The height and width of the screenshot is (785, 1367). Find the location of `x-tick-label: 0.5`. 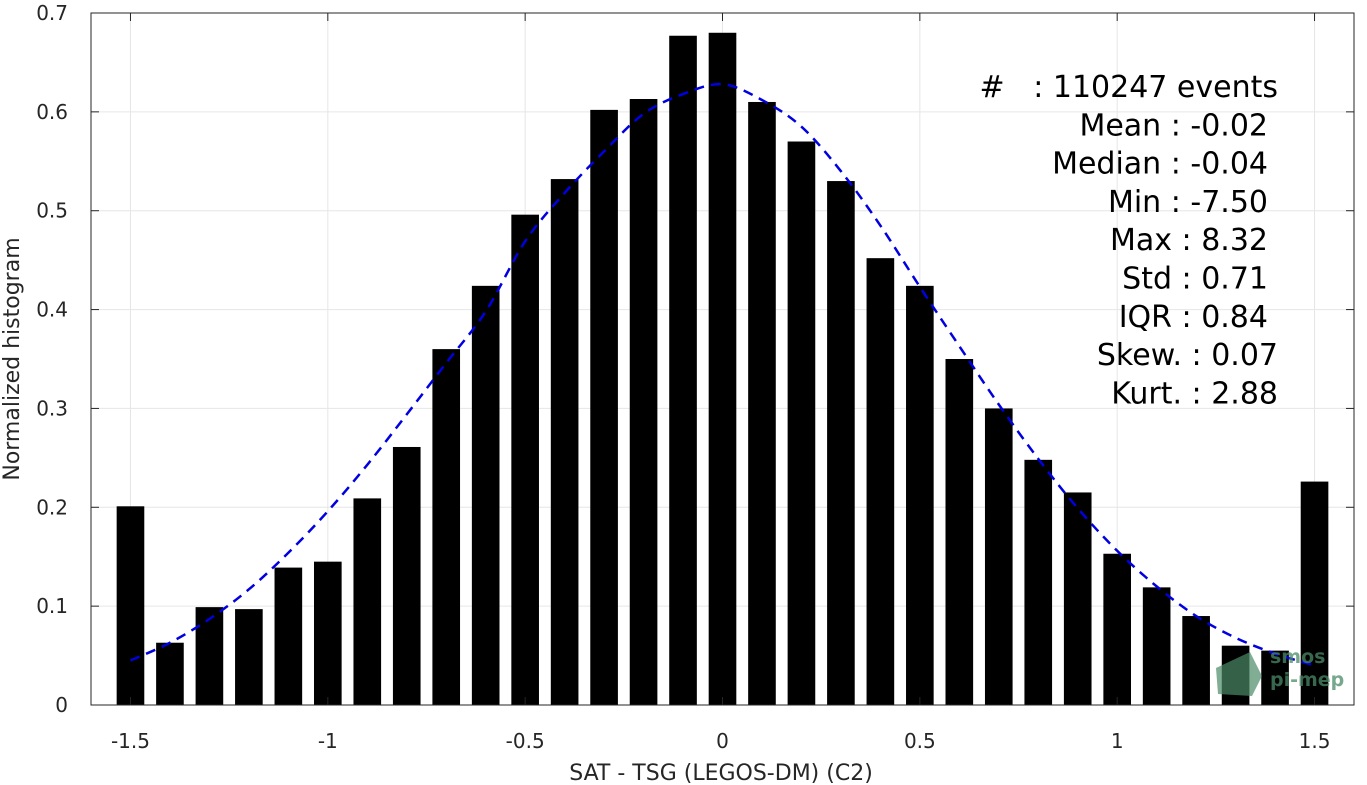

x-tick-label: 0.5 is located at coordinates (920, 741).